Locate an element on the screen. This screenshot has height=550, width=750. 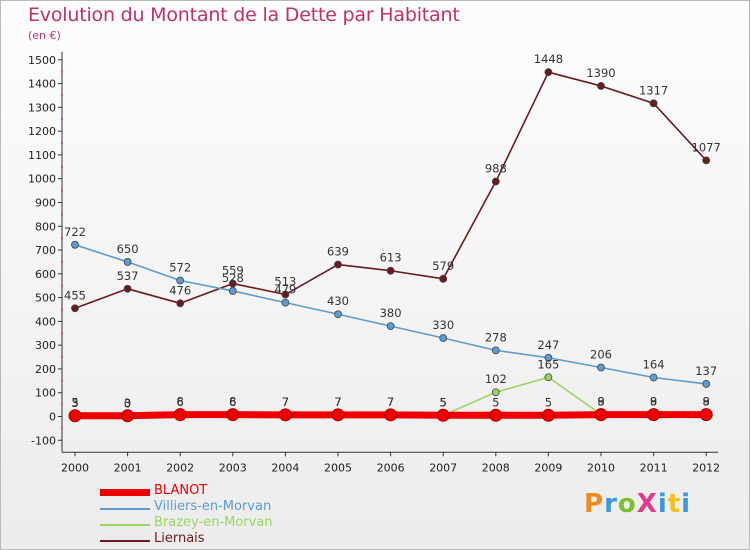
data-label-liernais: 579 is located at coordinates (443, 266).